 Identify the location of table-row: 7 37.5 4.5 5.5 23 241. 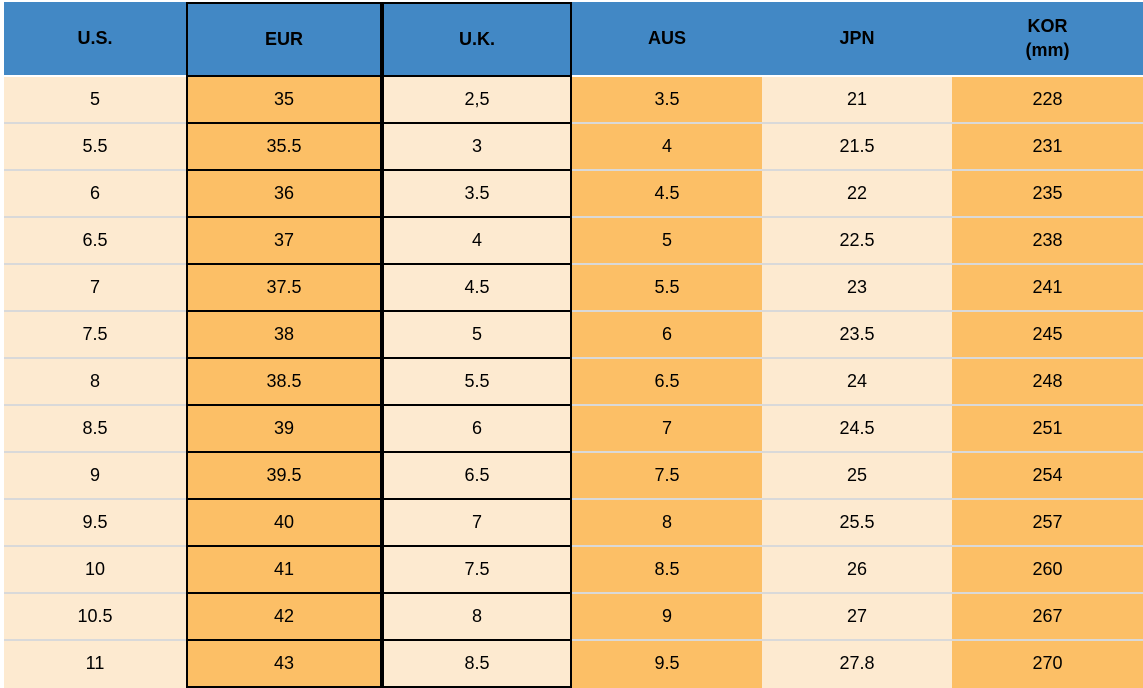
(573, 288).